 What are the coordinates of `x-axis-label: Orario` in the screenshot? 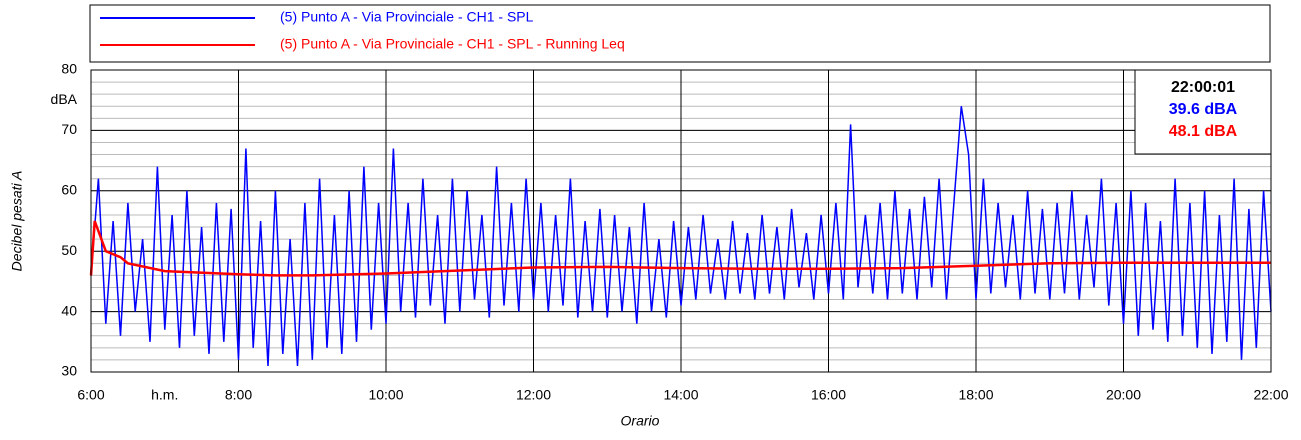 It's located at (640, 421).